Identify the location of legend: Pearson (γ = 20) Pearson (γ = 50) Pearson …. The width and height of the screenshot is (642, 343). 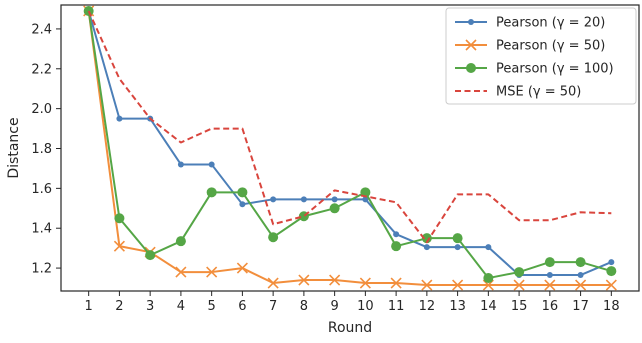
(541, 56).